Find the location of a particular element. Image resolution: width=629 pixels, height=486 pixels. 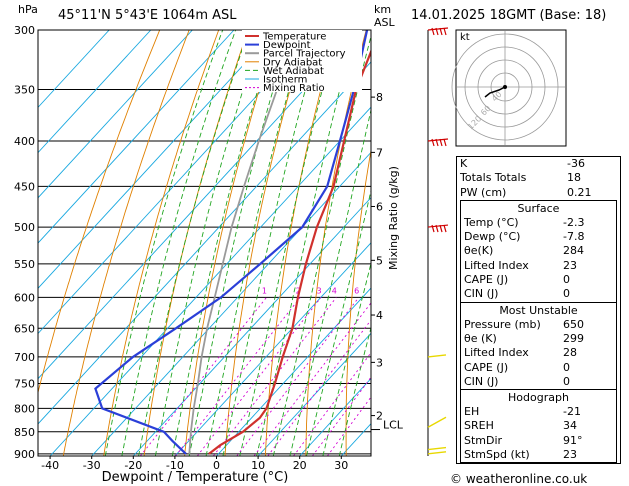

hodograph-stat-row: StmSpd (kt) 23 is located at coordinates (538, 455).